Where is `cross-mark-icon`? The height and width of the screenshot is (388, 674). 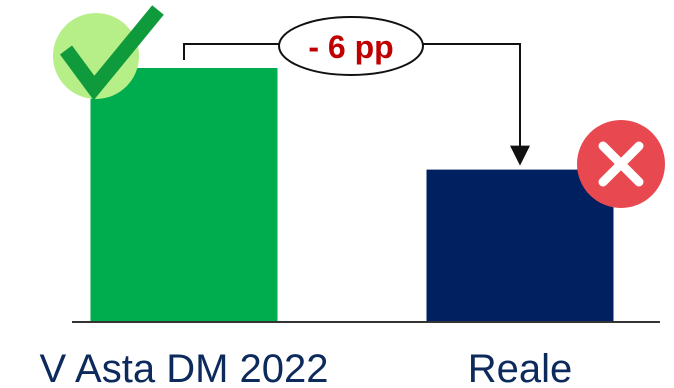 cross-mark-icon is located at coordinates (621, 164).